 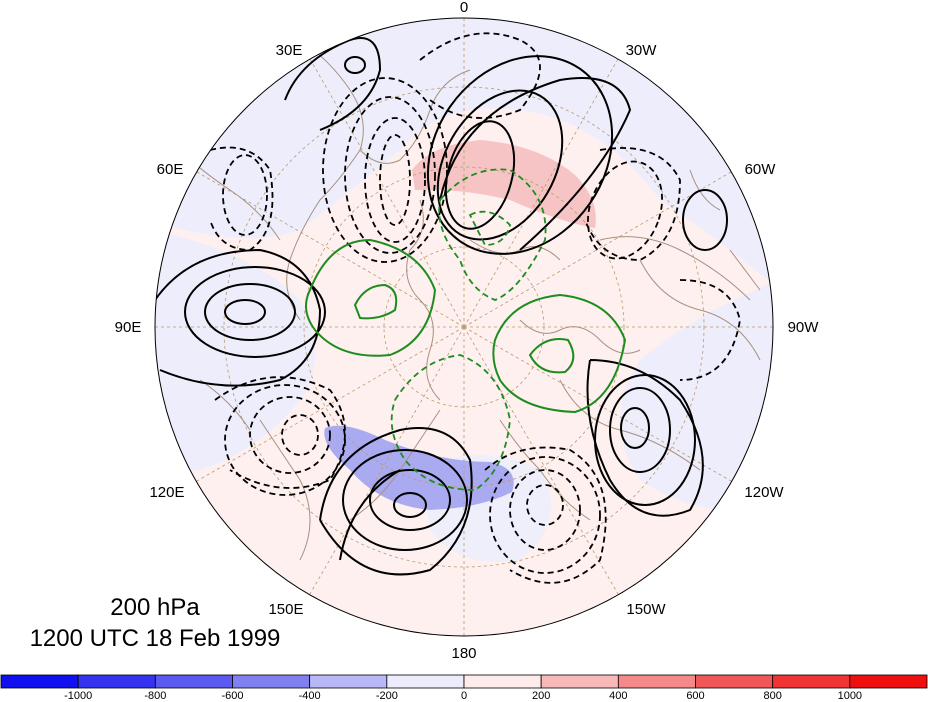 What do you see at coordinates (170, 169) in the screenshot?
I see `lon-label-60e: 60E` at bounding box center [170, 169].